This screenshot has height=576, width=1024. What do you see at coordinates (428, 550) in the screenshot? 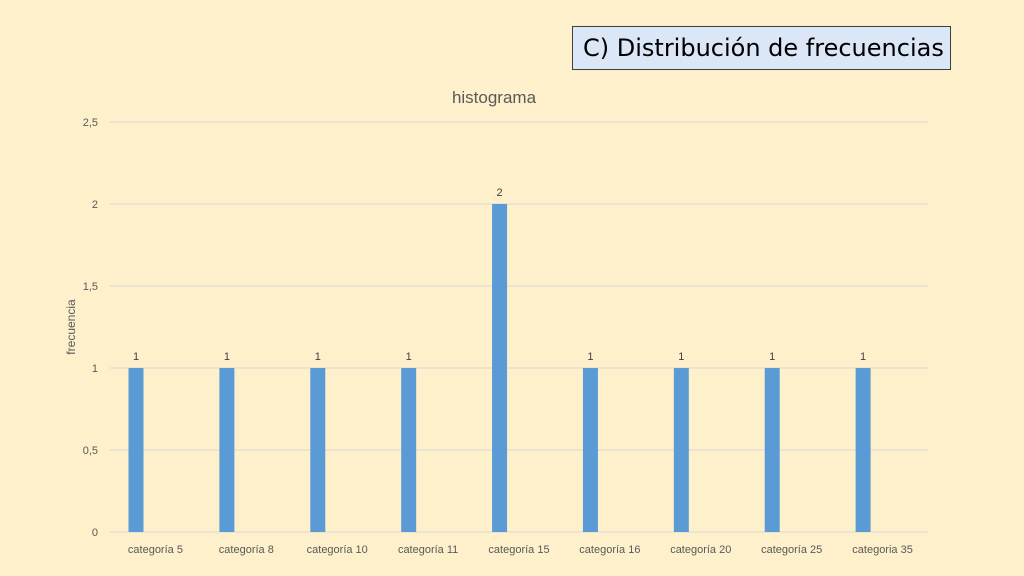
I see `x-tick-label: categoría 11` at bounding box center [428, 550].